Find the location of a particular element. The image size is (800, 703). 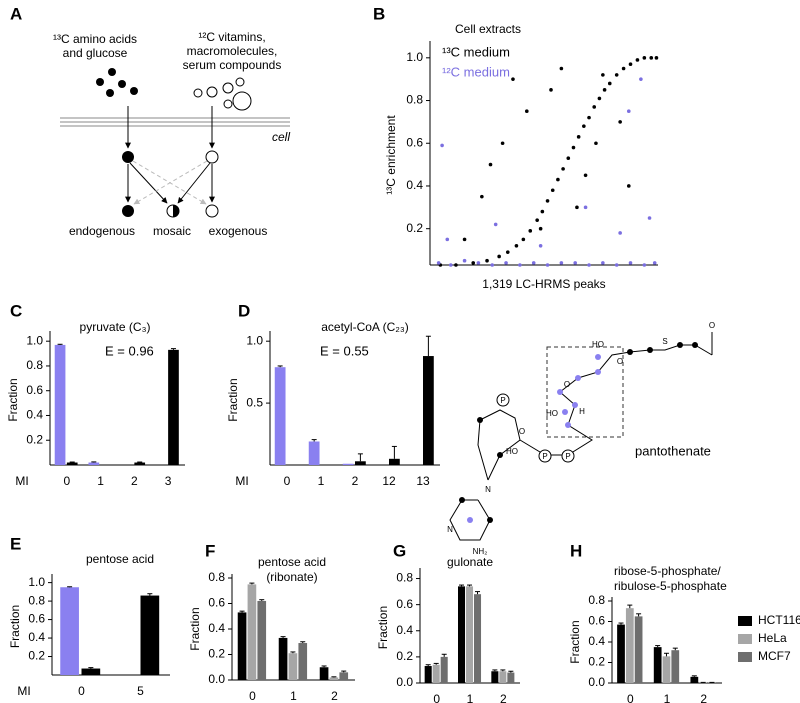

pantothenate-box is located at coordinates (585, 392).